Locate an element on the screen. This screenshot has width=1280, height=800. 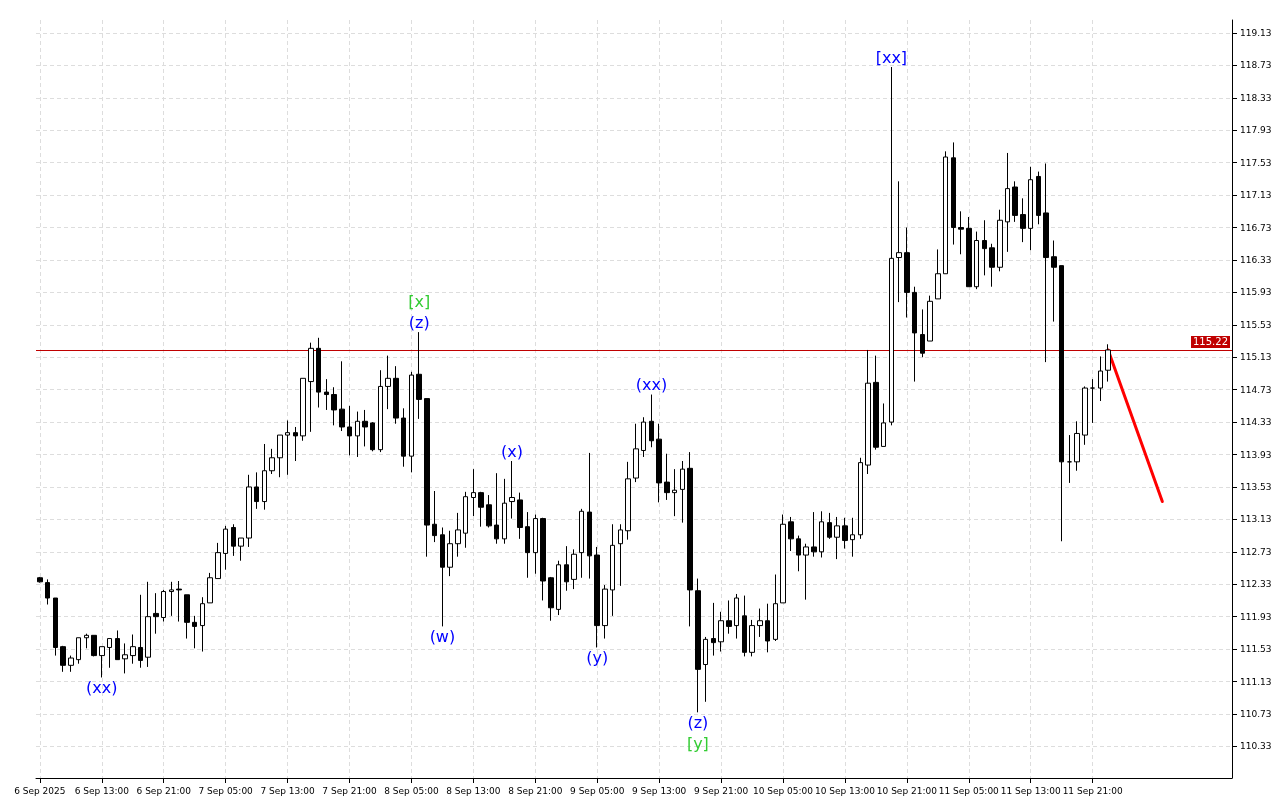
y-tick-label: 114.73 is located at coordinates (1256, 389).